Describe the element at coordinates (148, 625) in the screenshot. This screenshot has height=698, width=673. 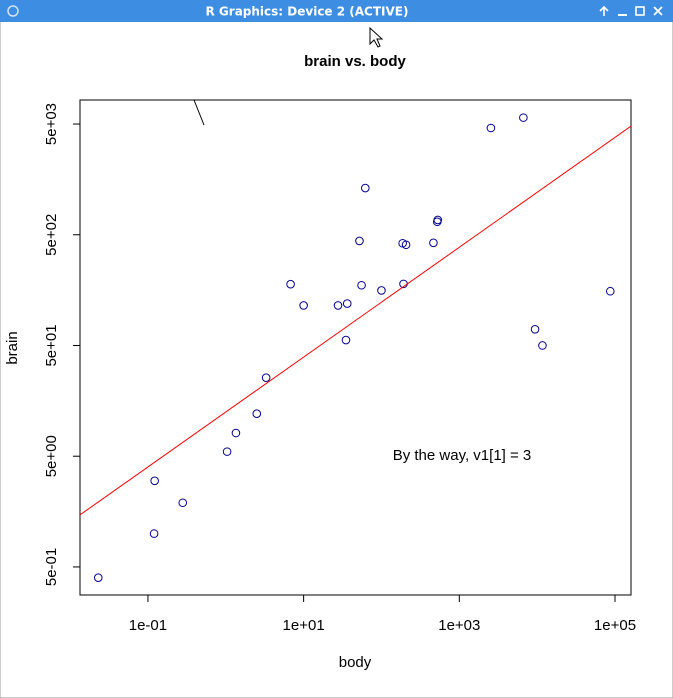
I see `x-tick-label: 1e-01` at that location.